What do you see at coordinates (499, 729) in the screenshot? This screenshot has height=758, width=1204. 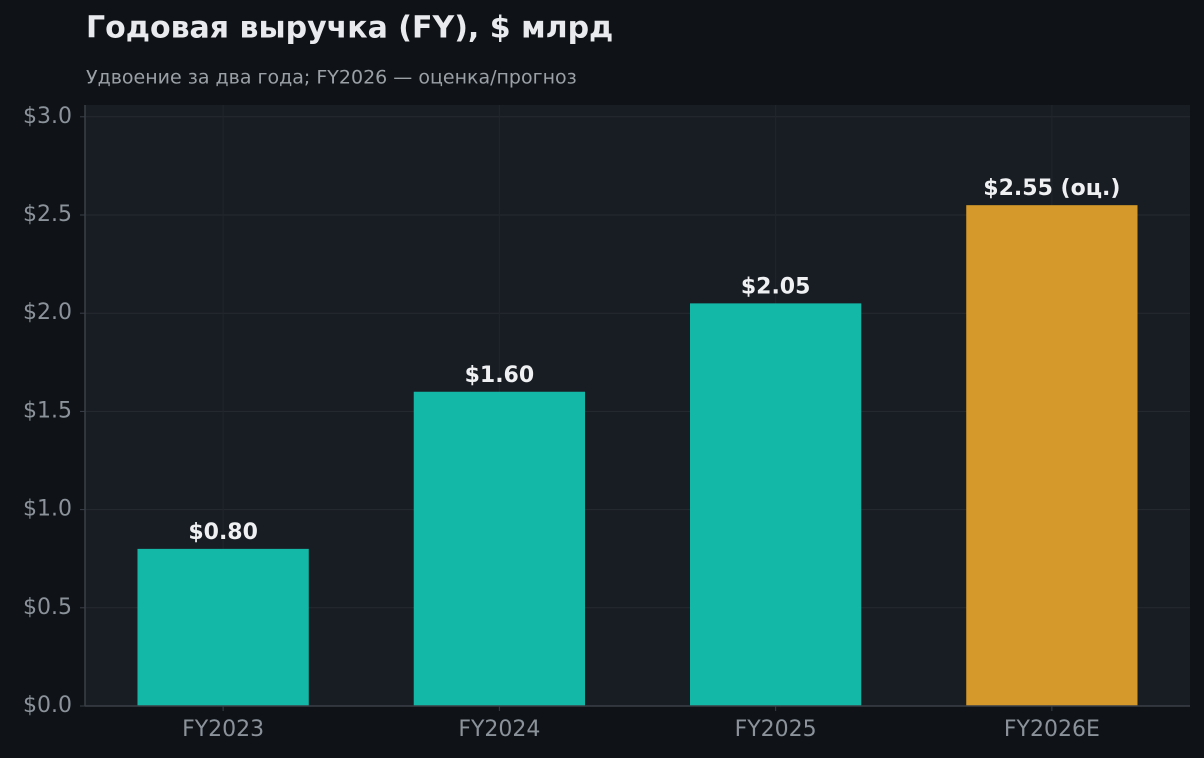 I see `x-tick-label: FY2024` at bounding box center [499, 729].